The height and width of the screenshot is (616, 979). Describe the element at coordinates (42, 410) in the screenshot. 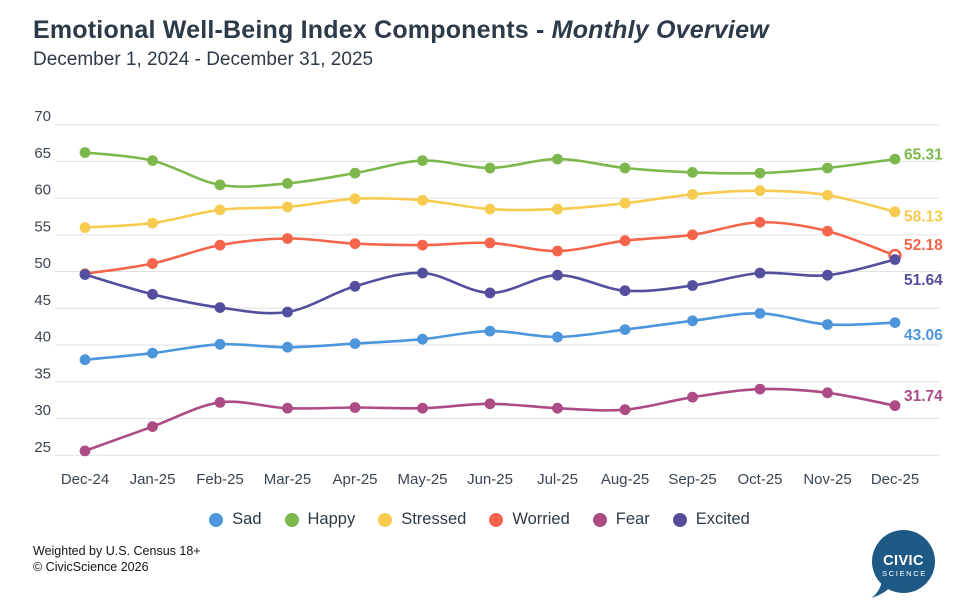

I see `y-tick-label-30: 30` at that location.